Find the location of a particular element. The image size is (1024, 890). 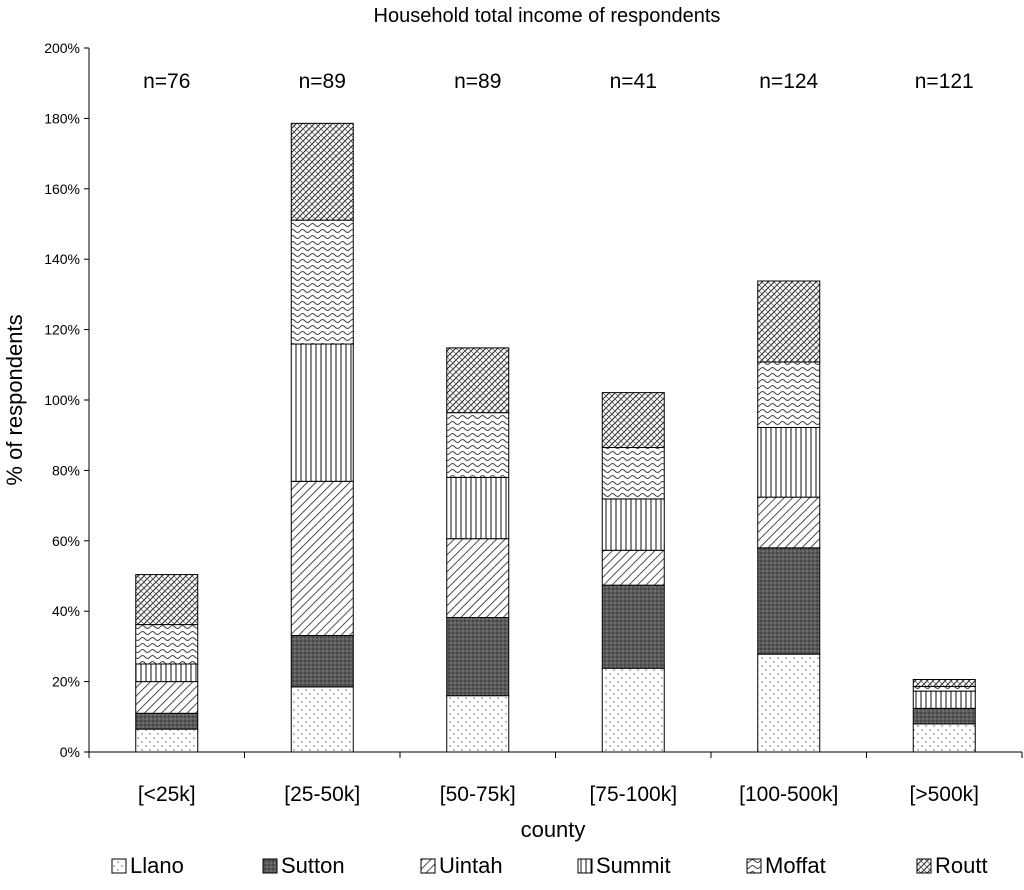

y-tick-label: 100% is located at coordinates (62, 400).